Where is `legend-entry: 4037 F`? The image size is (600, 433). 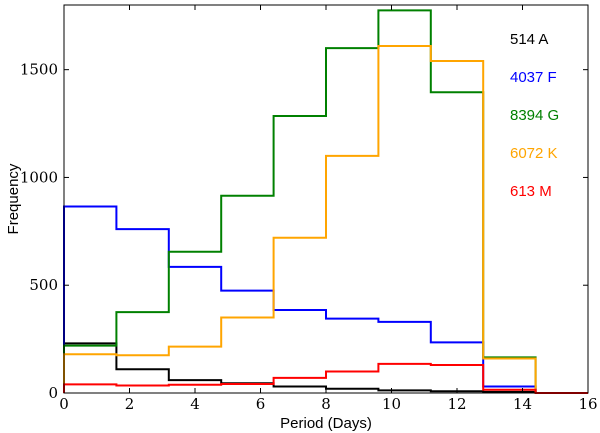 legend-entry: 4037 F is located at coordinates (533, 77).